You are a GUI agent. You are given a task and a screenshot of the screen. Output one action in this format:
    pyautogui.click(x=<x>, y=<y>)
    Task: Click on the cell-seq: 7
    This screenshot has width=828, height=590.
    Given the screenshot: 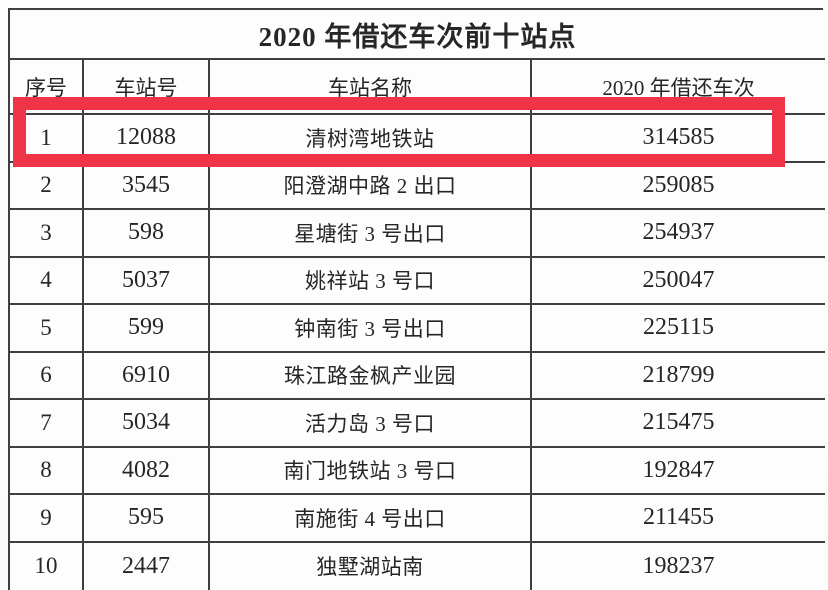 What is the action you would take?
    pyautogui.click(x=47, y=424)
    